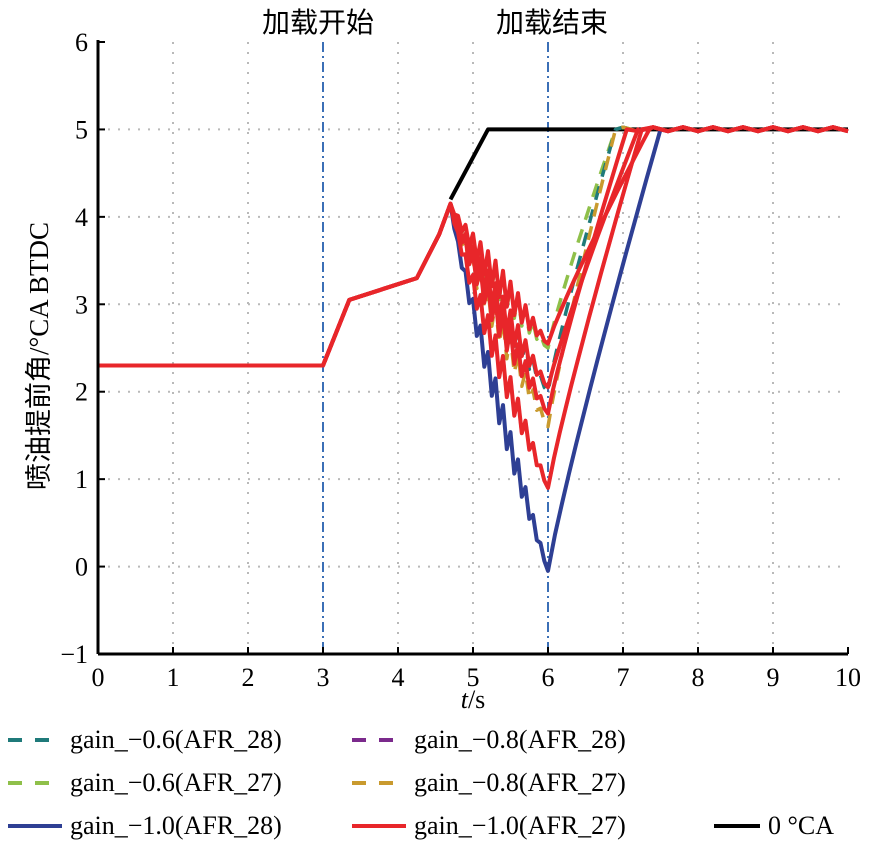 The image size is (874, 853). Describe the element at coordinates (473, 677) in the screenshot. I see `x-tick-label: 5` at that location.